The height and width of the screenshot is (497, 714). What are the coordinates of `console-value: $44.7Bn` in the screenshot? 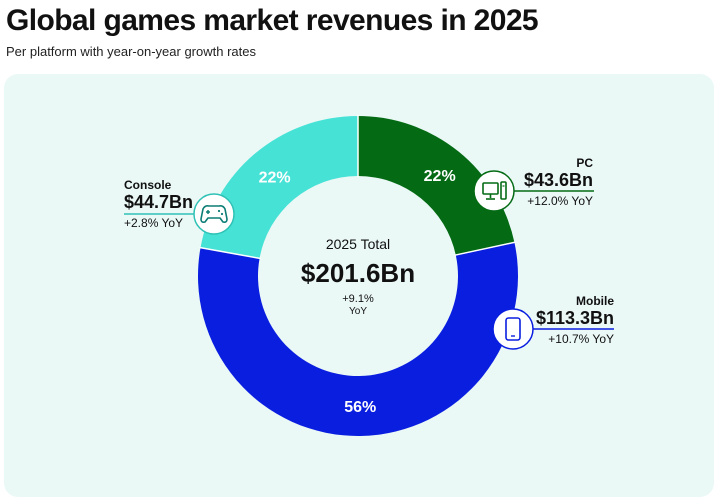 It's located at (159, 202).